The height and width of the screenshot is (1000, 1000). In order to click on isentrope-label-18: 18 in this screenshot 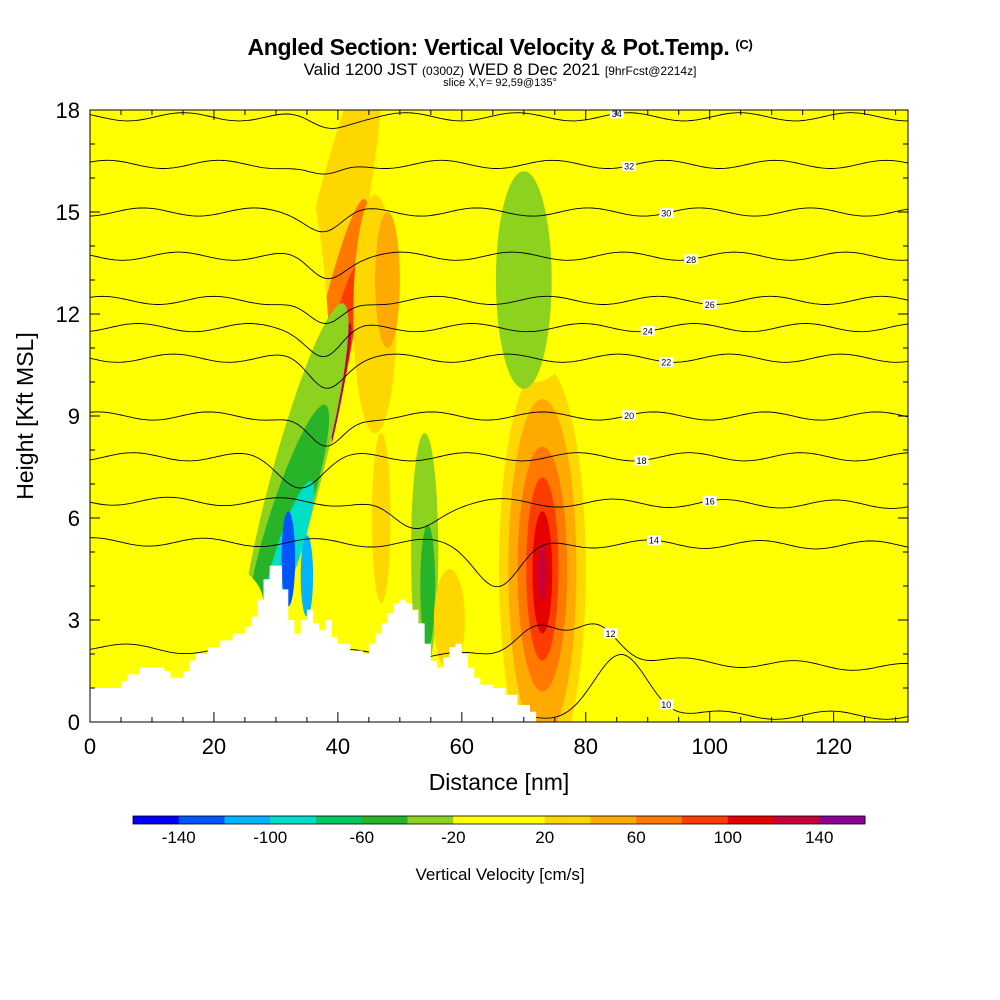, I will do `click(642, 461)`.